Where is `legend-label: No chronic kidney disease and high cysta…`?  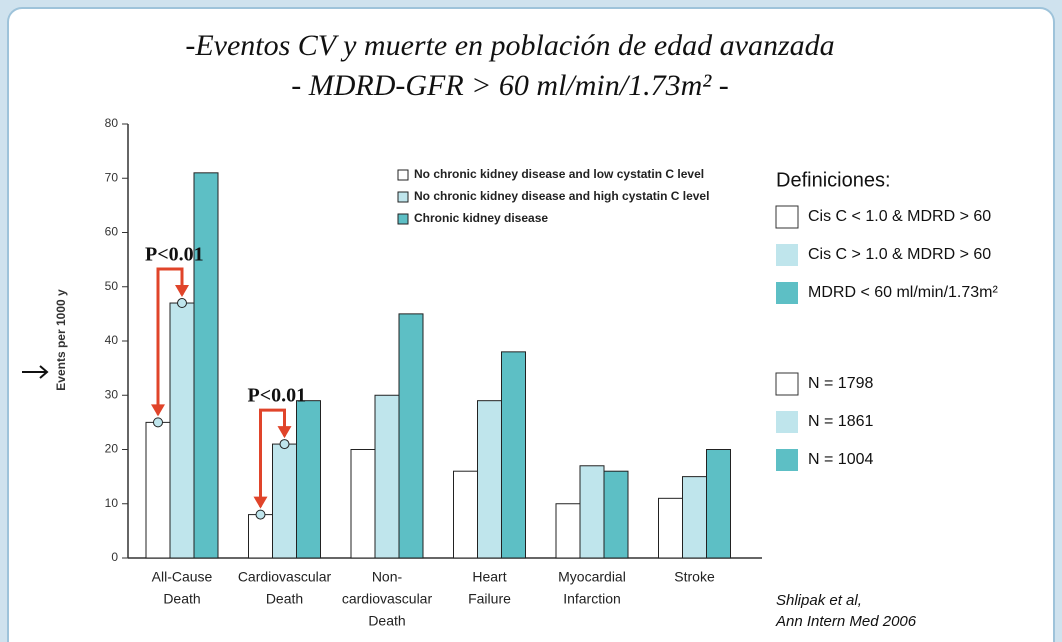
legend-label: No chronic kidney disease and high cysta… is located at coordinates (561, 196).